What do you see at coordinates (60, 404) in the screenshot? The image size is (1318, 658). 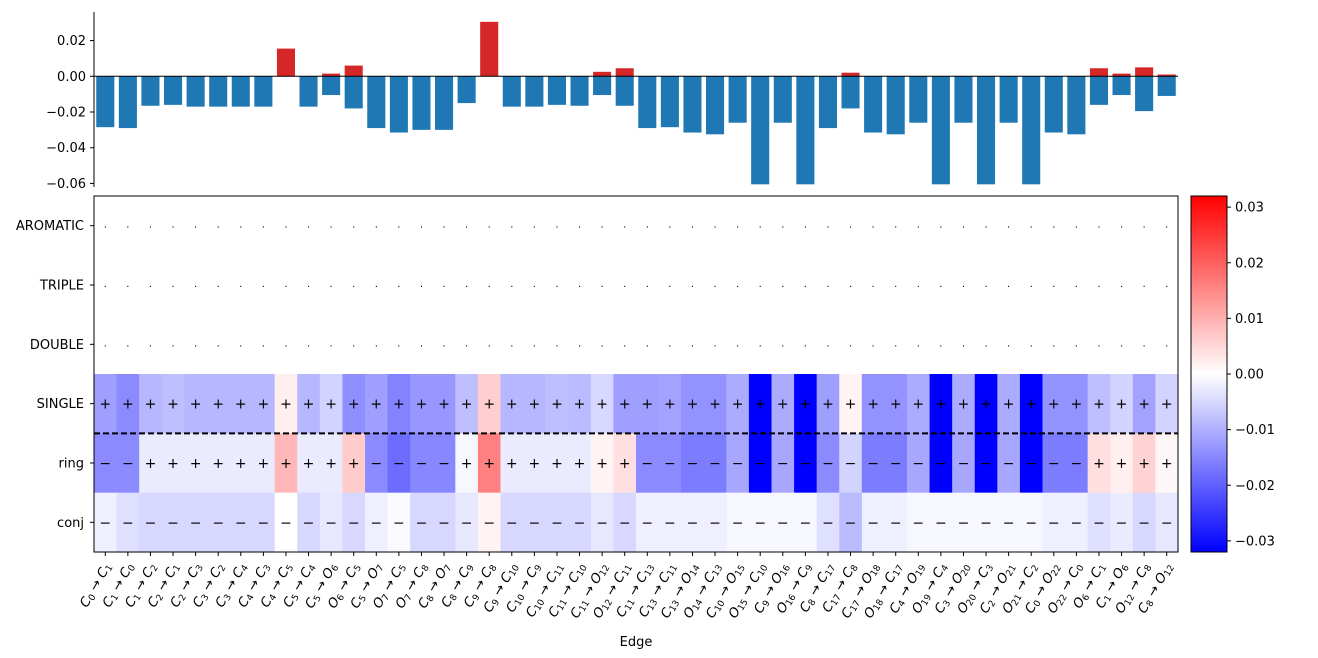 I see `heatmap-row-label: SINGLE` at bounding box center [60, 404].